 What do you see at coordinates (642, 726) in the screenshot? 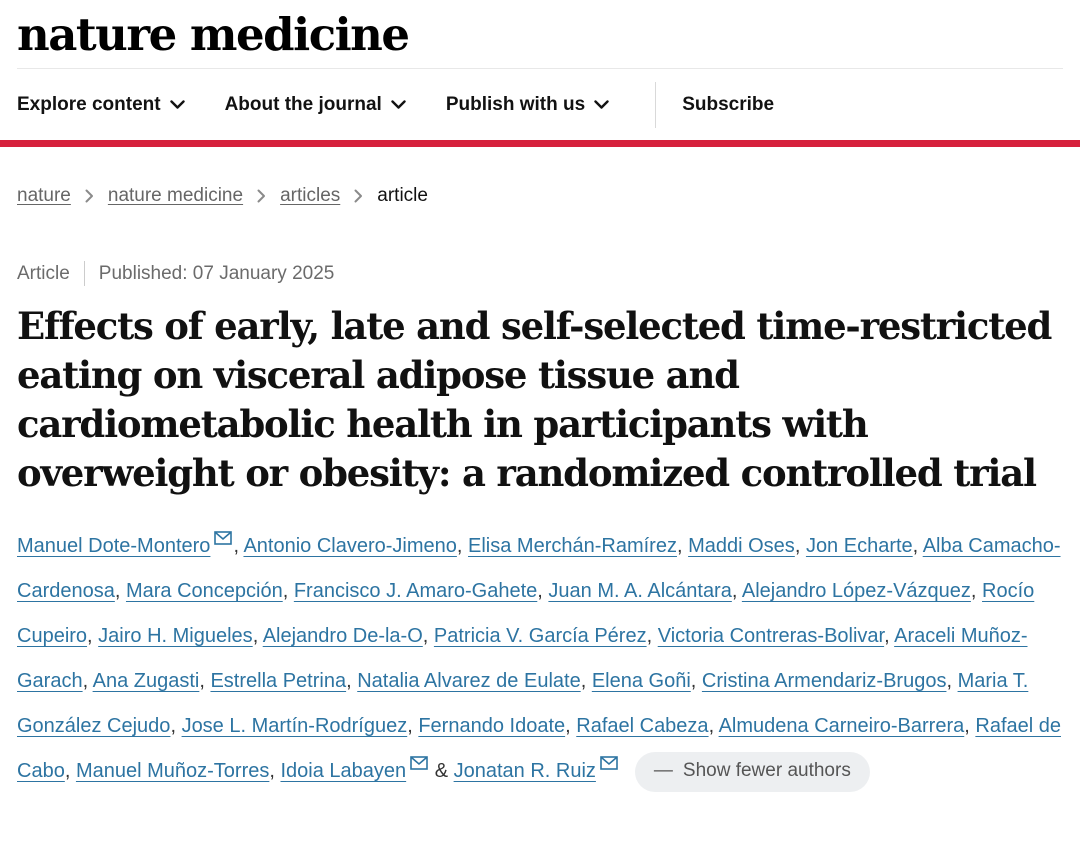
I see `author-link: Rafael Cabeza` at bounding box center [642, 726].